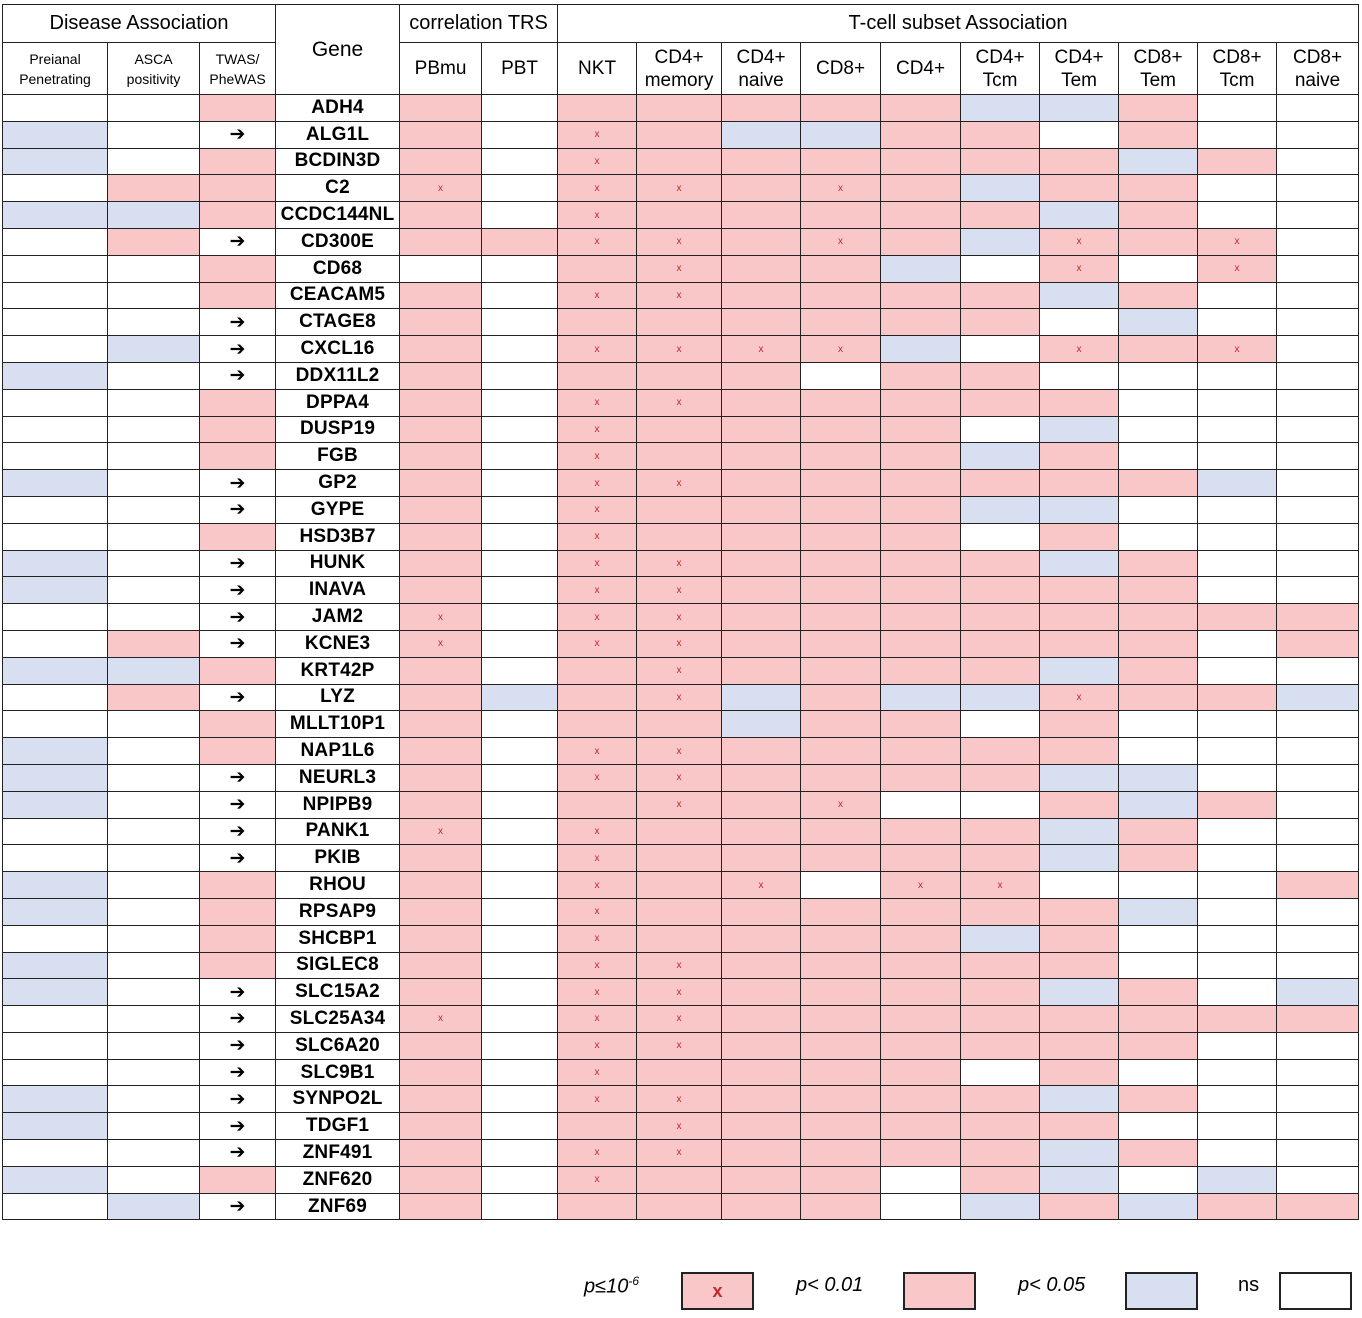 This screenshot has height=1318, width=1362. Describe the element at coordinates (338, 697) in the screenshot. I see `gene-name: LYZ` at that location.